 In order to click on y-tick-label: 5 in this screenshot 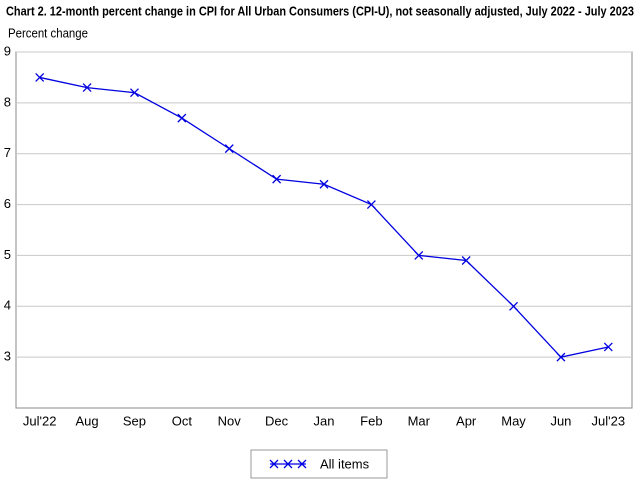, I will do `click(7, 254)`.